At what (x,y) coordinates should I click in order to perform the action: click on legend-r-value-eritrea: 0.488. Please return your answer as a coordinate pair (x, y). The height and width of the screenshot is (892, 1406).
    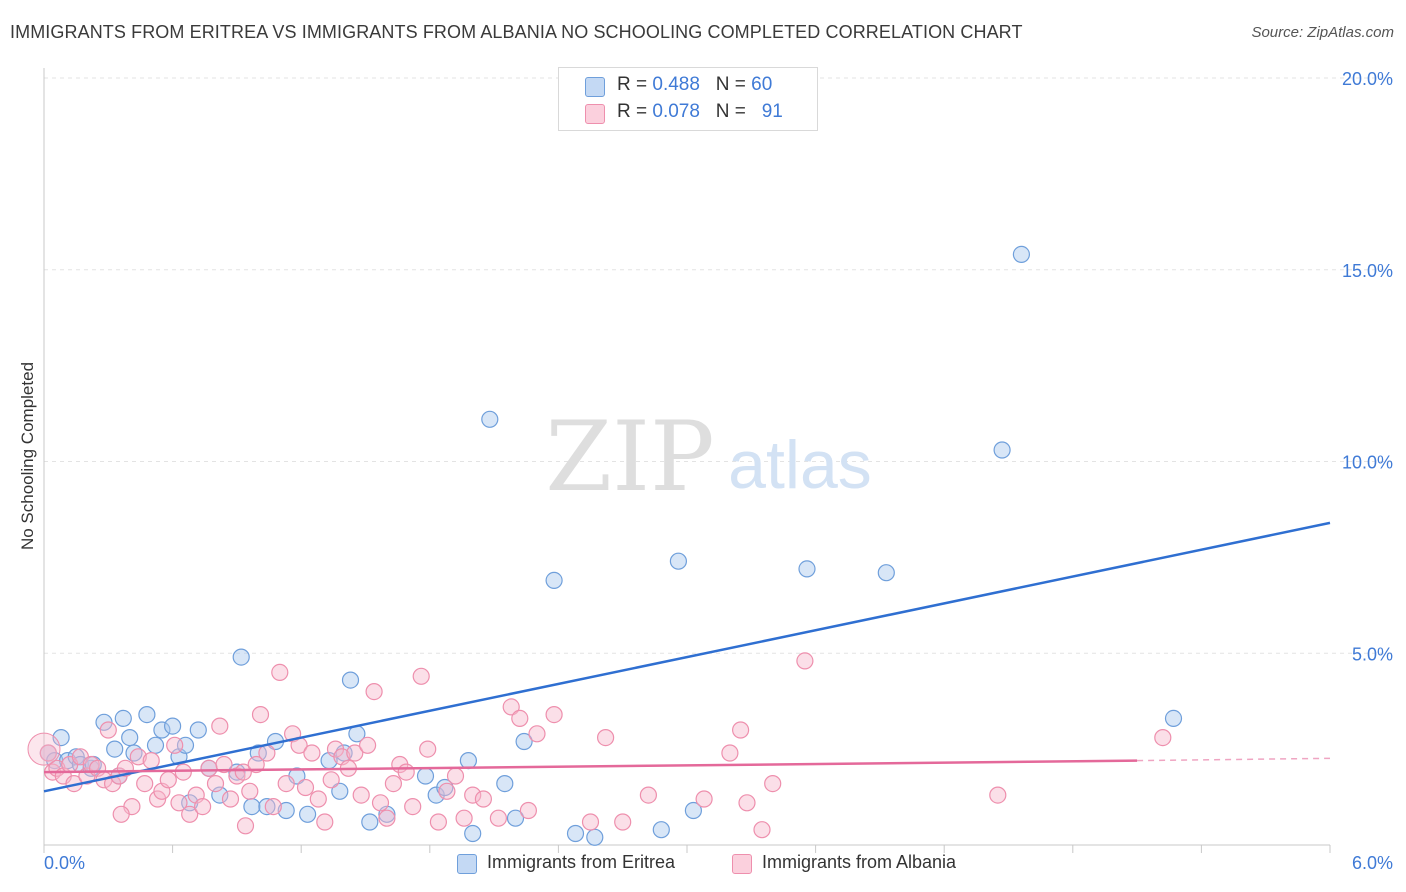
    Looking at the image, I should click on (676, 84).